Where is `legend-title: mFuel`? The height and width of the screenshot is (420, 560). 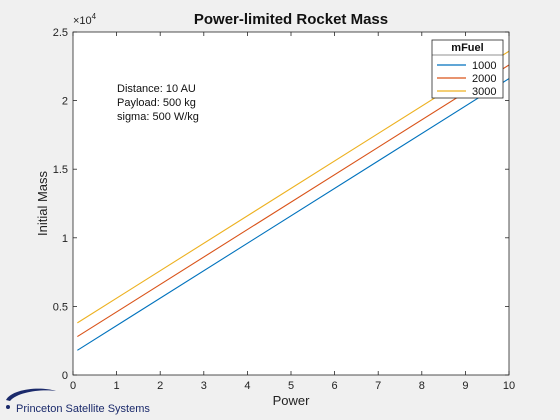 legend-title: mFuel is located at coordinates (467, 48).